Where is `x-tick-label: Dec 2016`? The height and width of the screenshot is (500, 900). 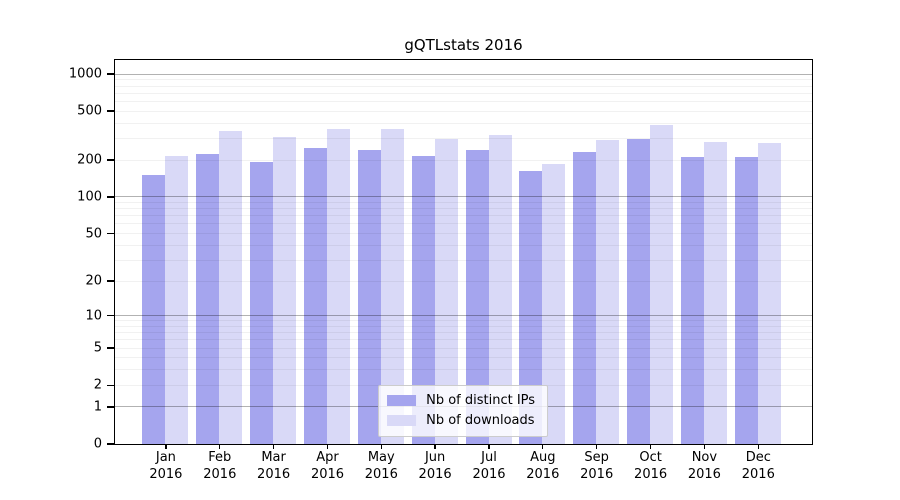 x-tick-label: Dec 2016 is located at coordinates (758, 466).